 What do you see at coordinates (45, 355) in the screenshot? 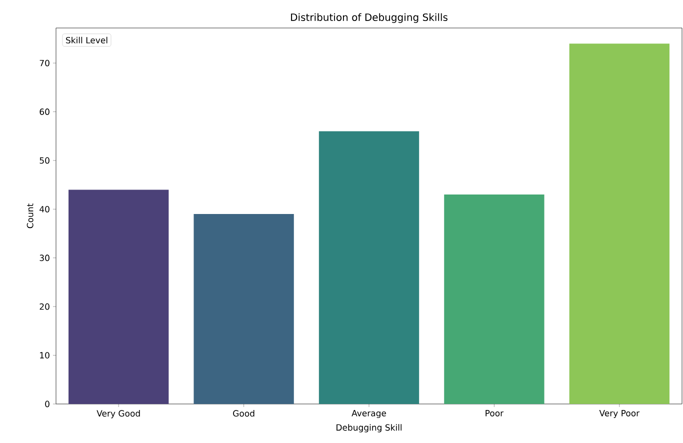
I see `y-tick-label: 10` at bounding box center [45, 355].